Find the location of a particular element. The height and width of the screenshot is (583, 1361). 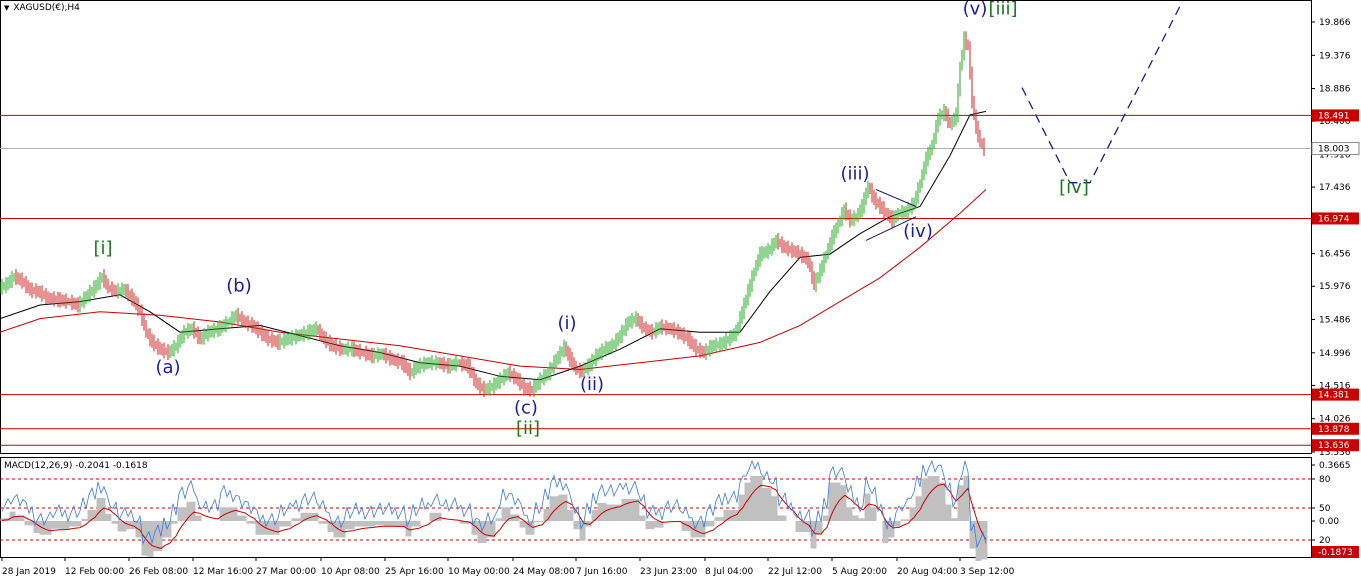

wave-label: [iii] is located at coordinates (1002, 9).